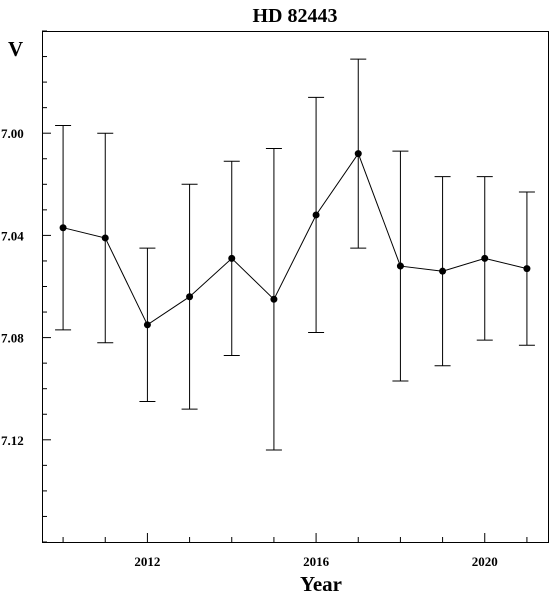 The width and height of the screenshot is (553, 597). Describe the element at coordinates (12, 338) in the screenshot. I see `y-tick-label: 7.08` at that location.